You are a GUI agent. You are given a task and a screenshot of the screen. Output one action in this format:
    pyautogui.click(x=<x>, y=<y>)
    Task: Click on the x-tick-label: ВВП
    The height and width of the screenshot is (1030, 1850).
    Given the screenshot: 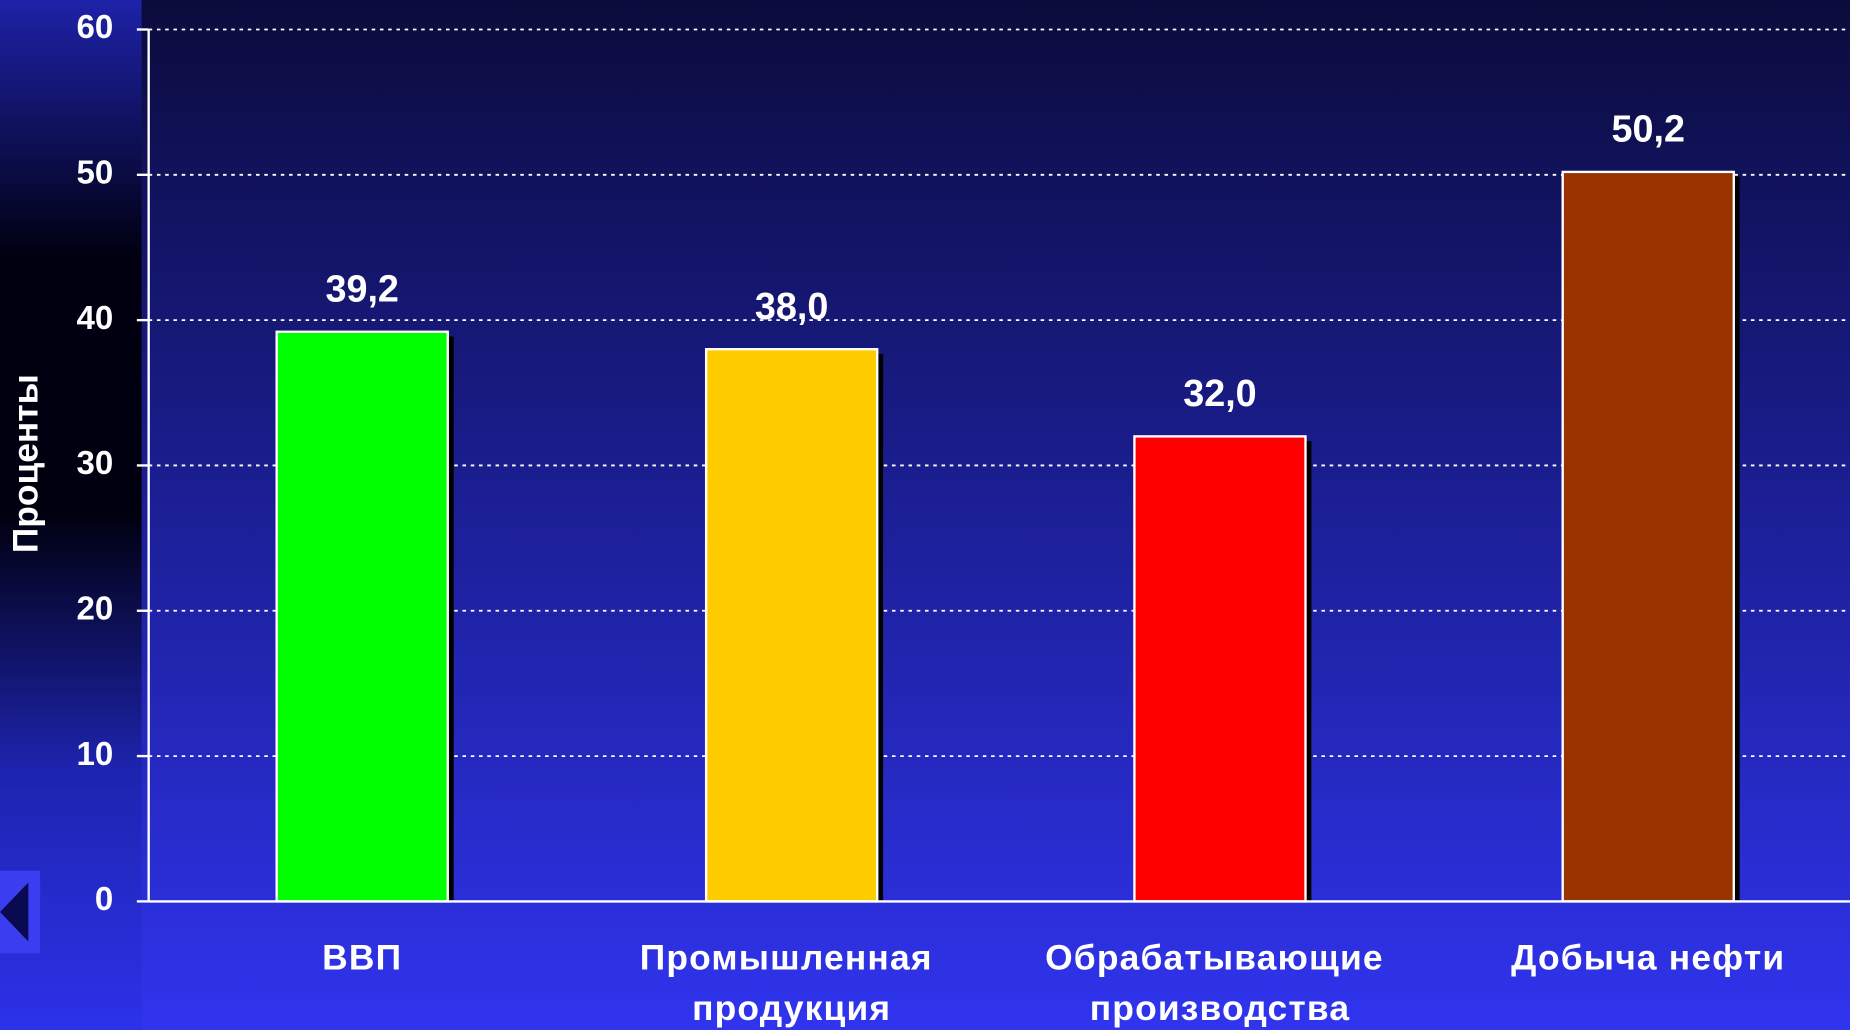 What is the action you would take?
    pyautogui.click(x=362, y=958)
    